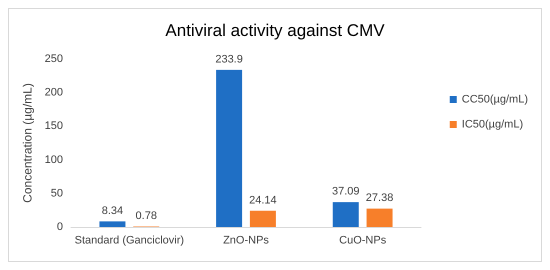 Image resolution: width=550 pixels, height=270 pixels. I want to click on x-tick-label: Standard (Ganciclovir), so click(129, 240).